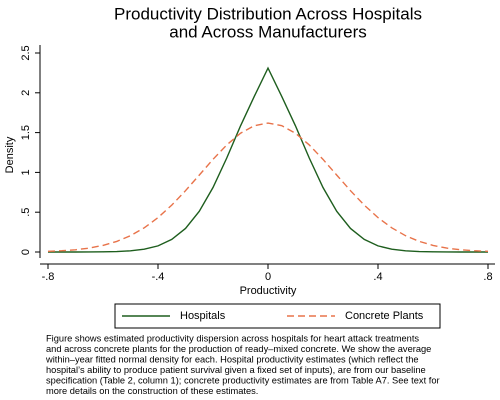 The width and height of the screenshot is (500, 400). Describe the element at coordinates (26, 252) in the screenshot. I see `y-tick-label: 0` at that location.